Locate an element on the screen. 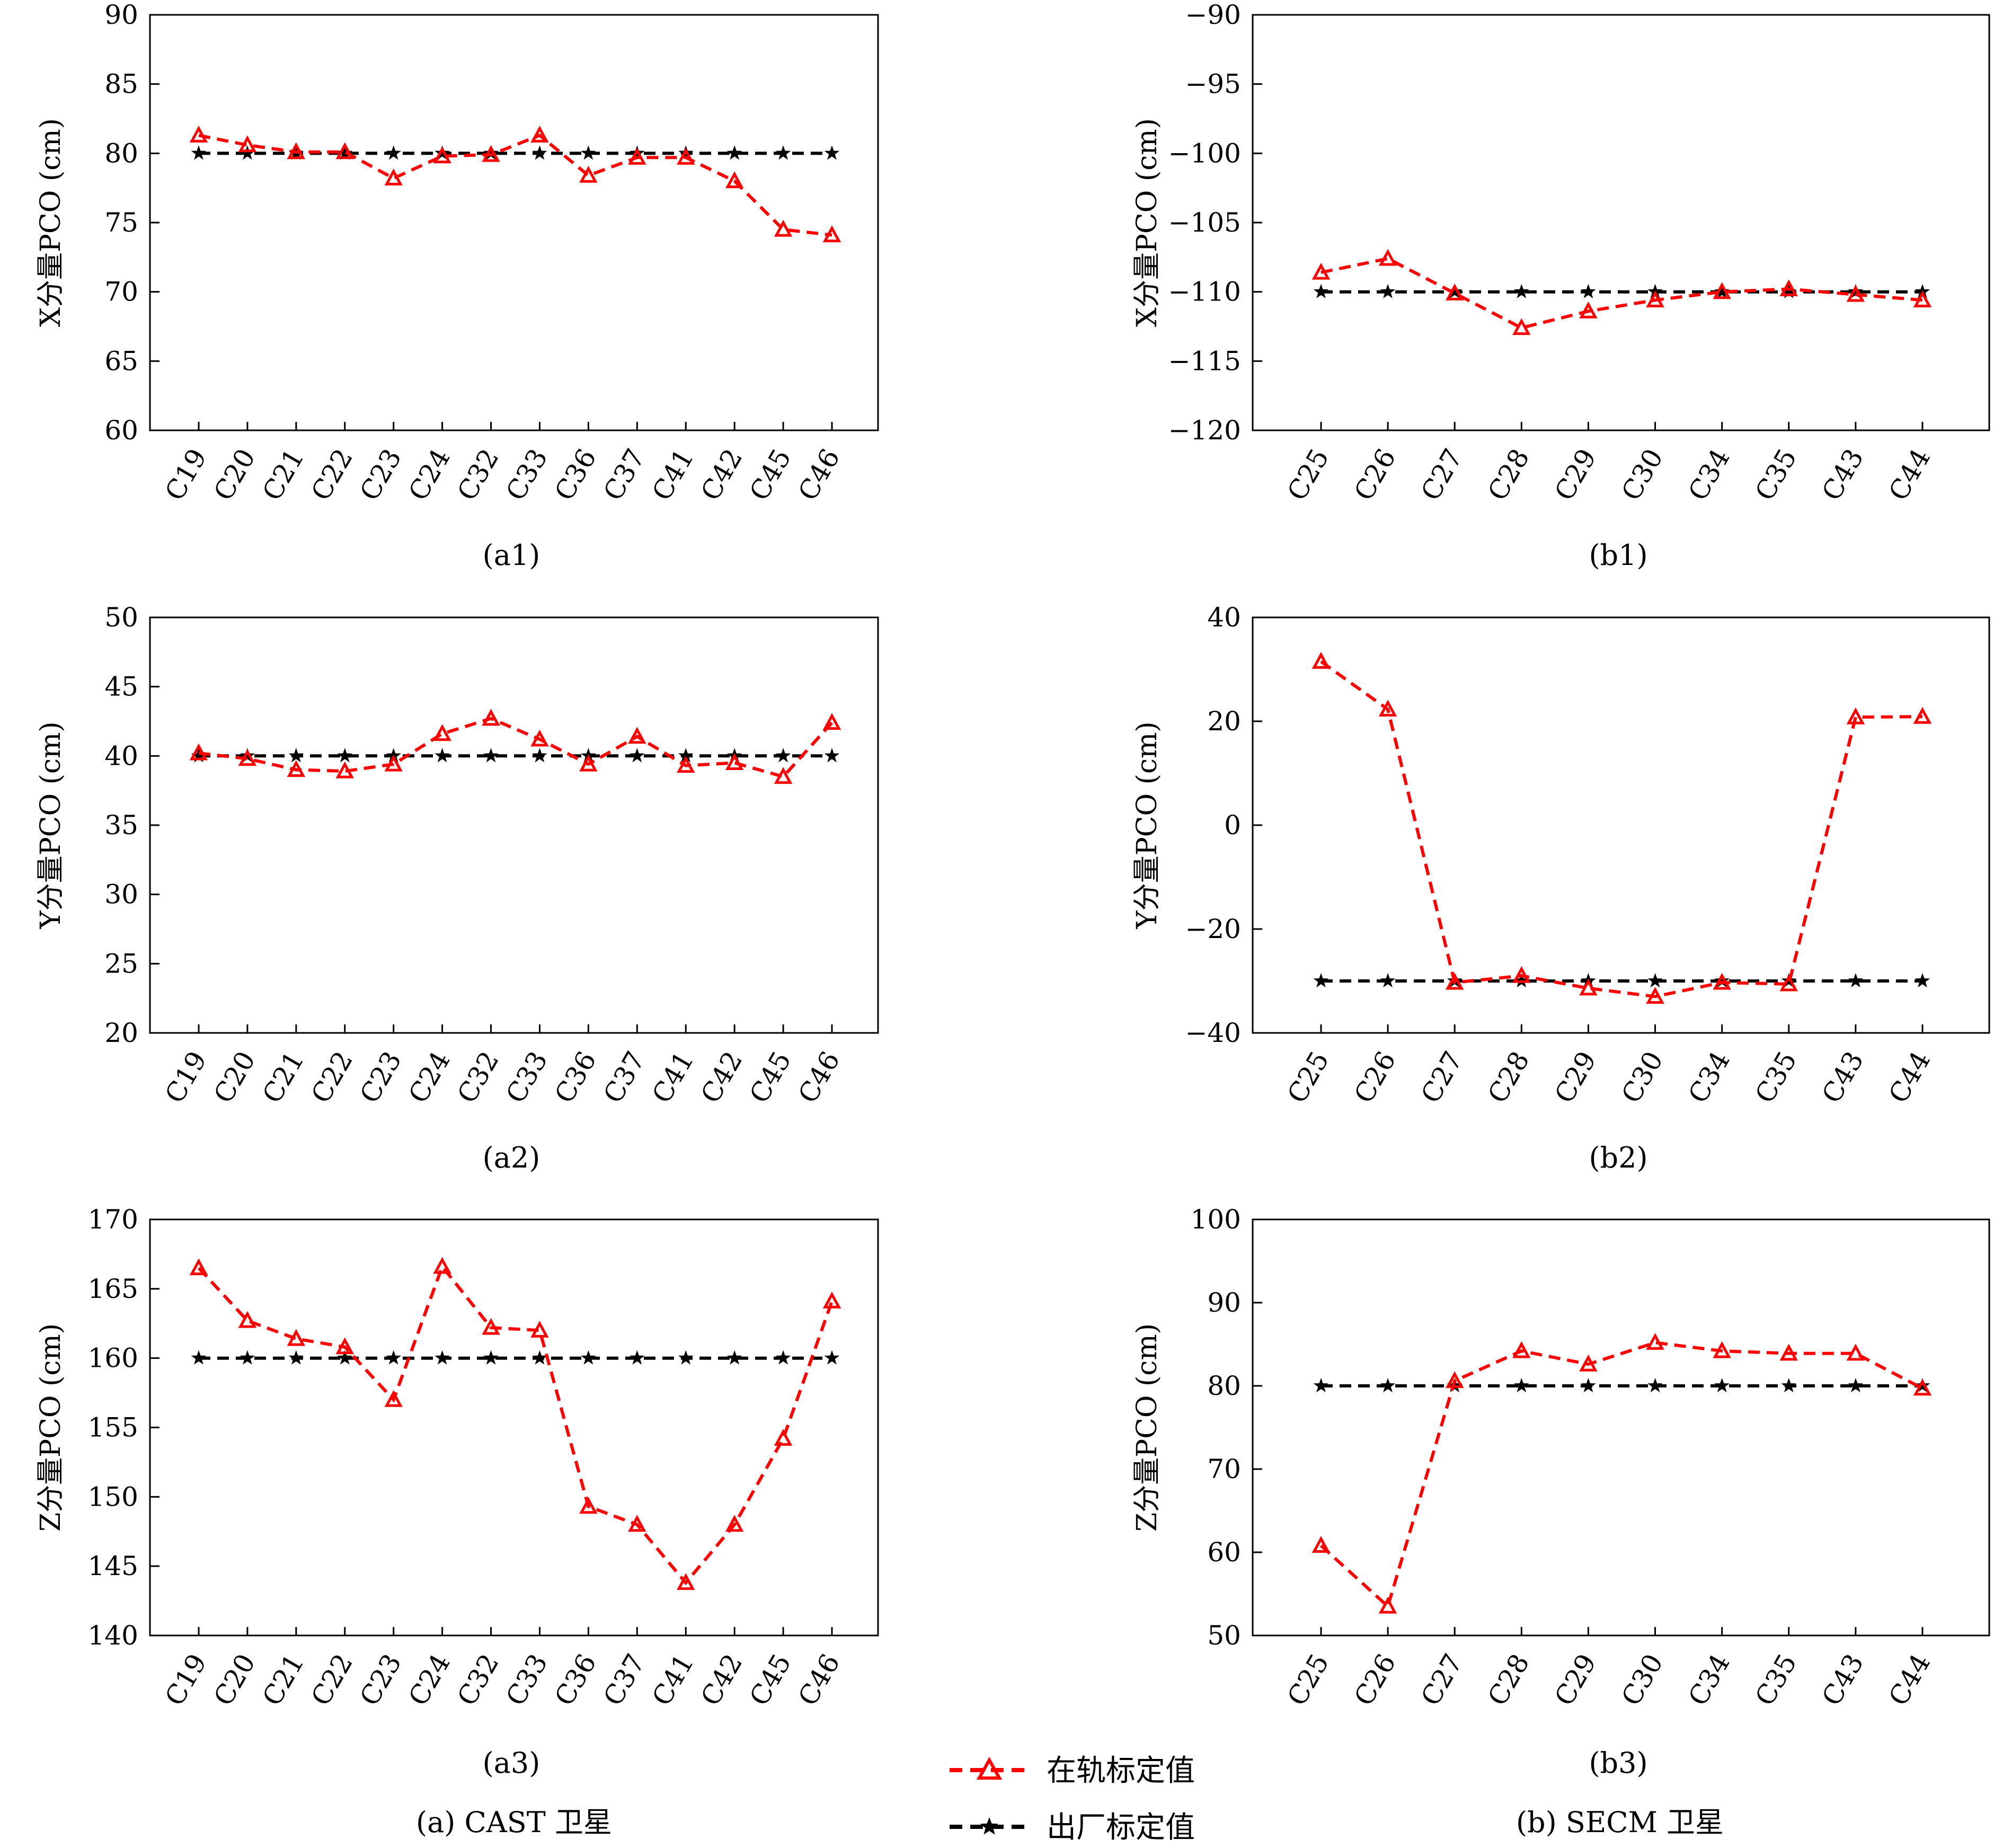 The image size is (2003, 1848). y-tick-label: −90 is located at coordinates (1213, 15).